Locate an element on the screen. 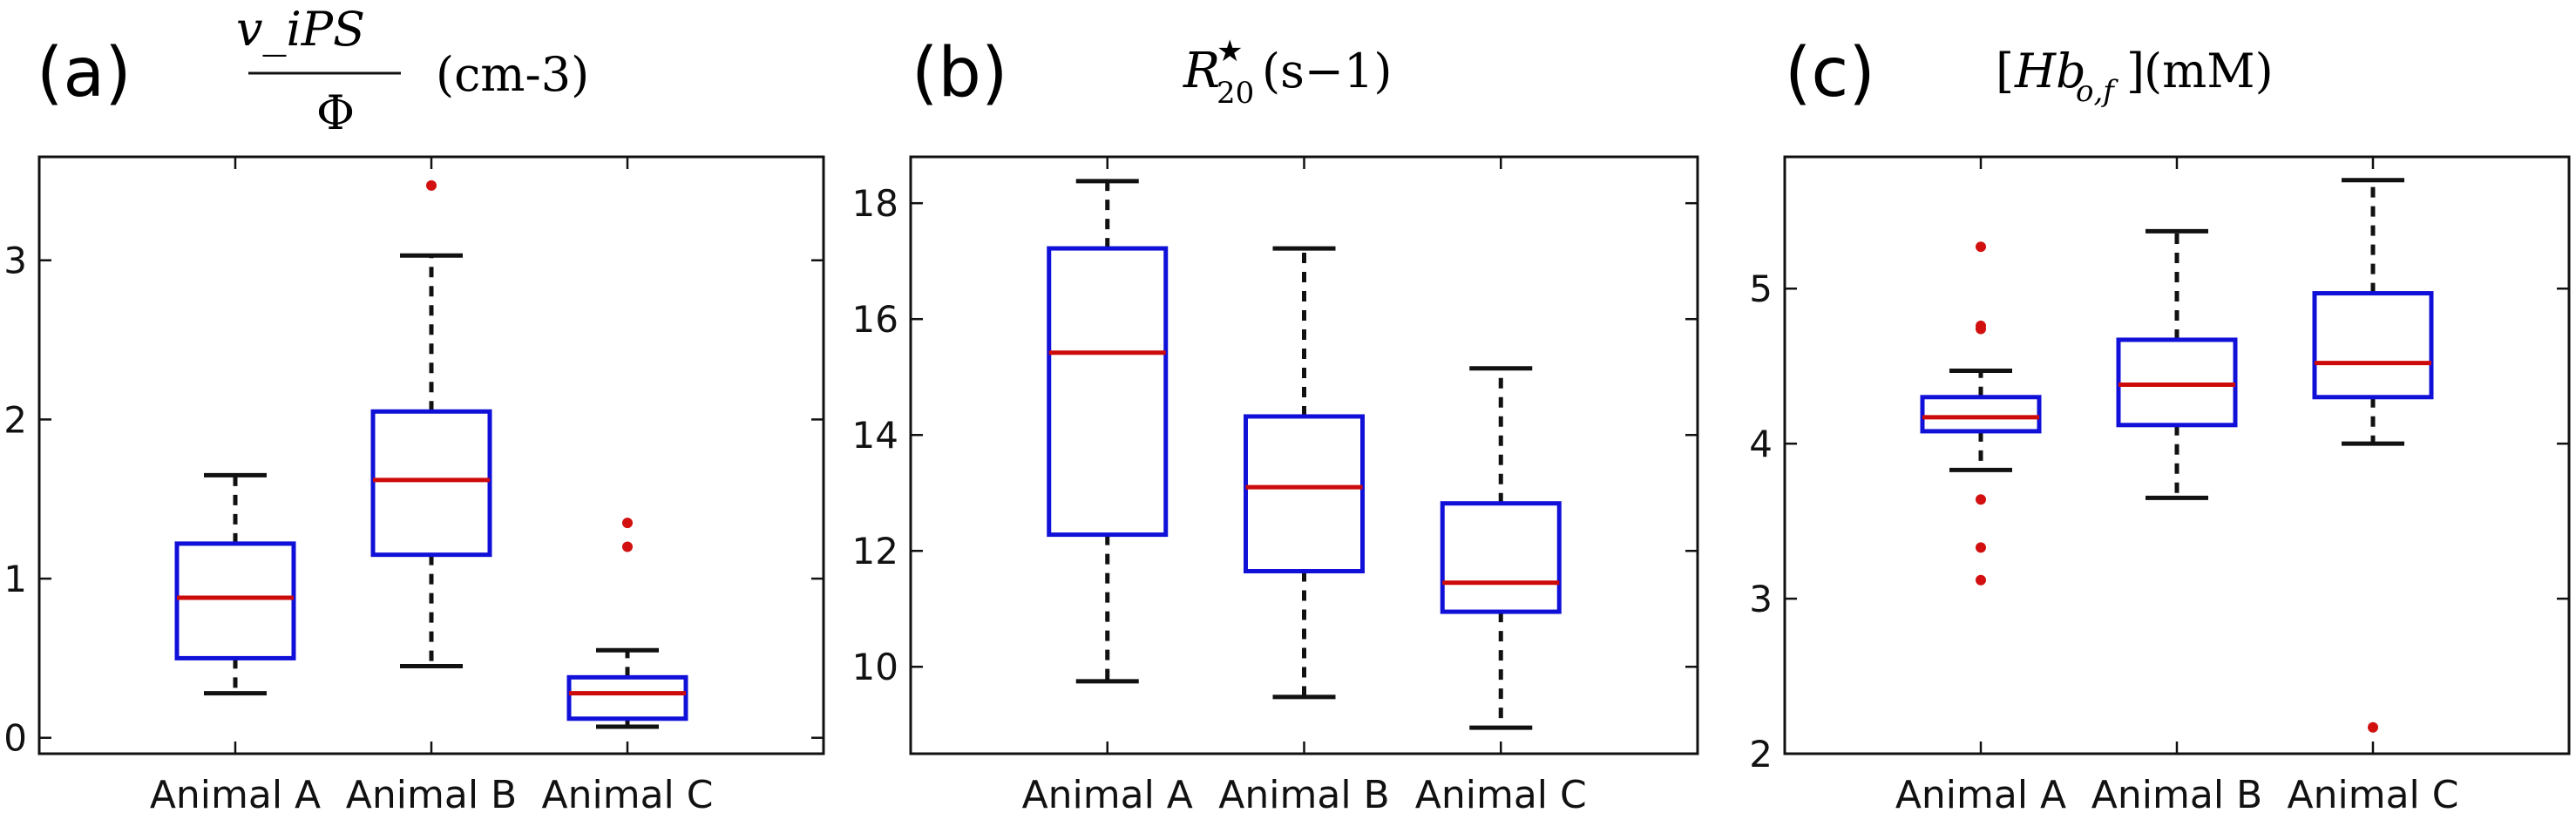  y-tick-label: 0 is located at coordinates (15, 738).